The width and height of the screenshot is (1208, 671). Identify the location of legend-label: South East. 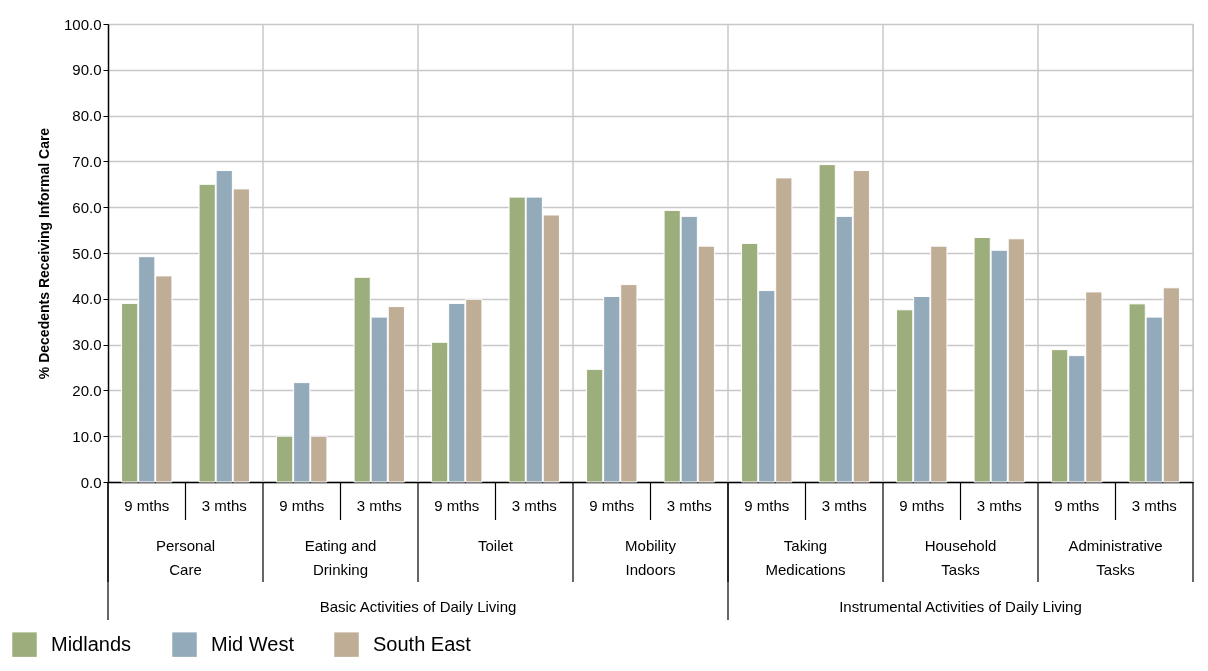
(422, 643).